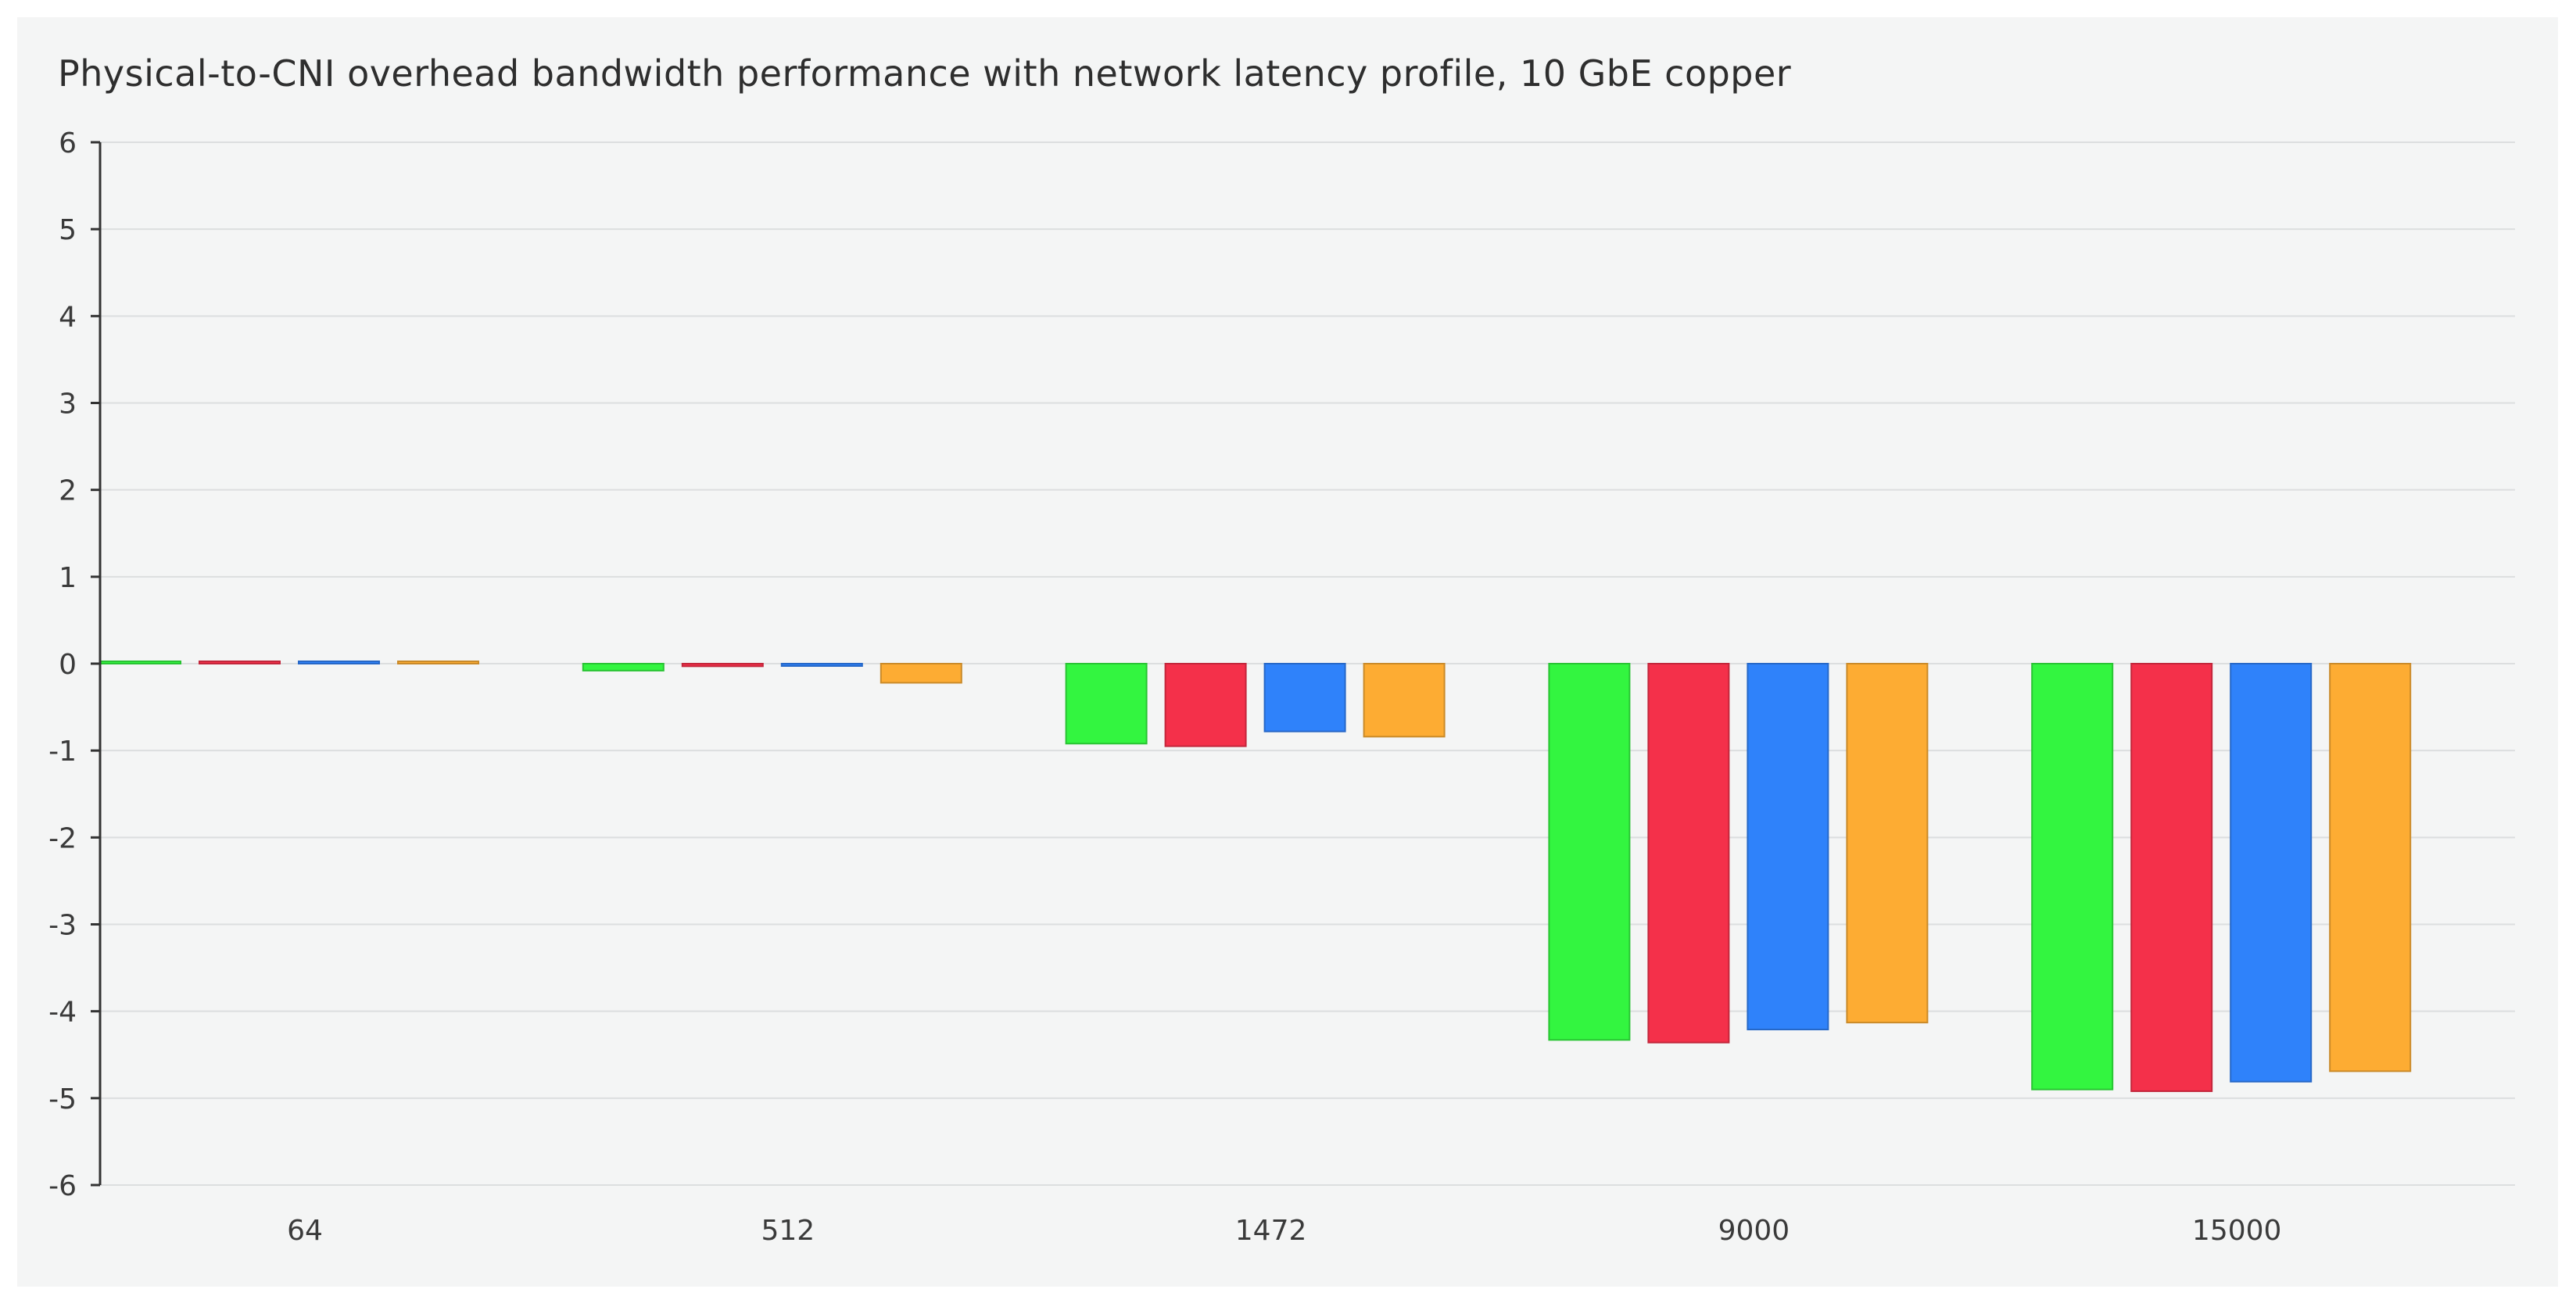  What do you see at coordinates (140, 662) in the screenshot?
I see `bar-64-s1` at bounding box center [140, 662].